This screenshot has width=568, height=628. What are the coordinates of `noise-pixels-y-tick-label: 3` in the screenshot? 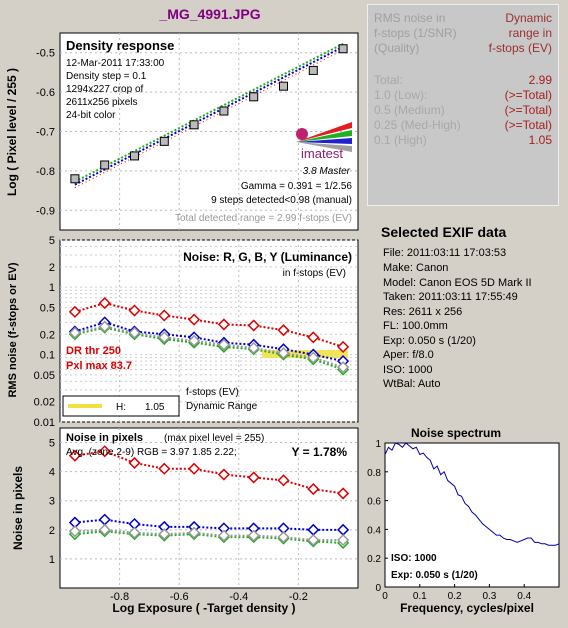 It's located at (52, 502).